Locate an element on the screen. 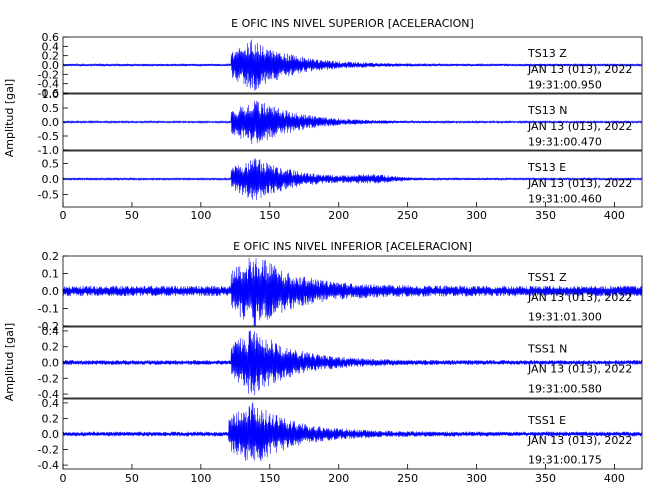 The height and width of the screenshot is (500, 650). station-label: TSS1 E is located at coordinates (546, 420).